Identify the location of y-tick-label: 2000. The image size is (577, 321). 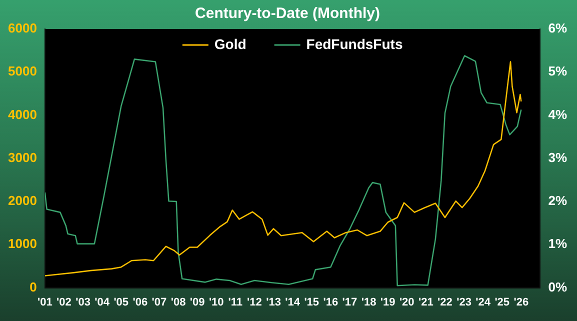
(22, 200).